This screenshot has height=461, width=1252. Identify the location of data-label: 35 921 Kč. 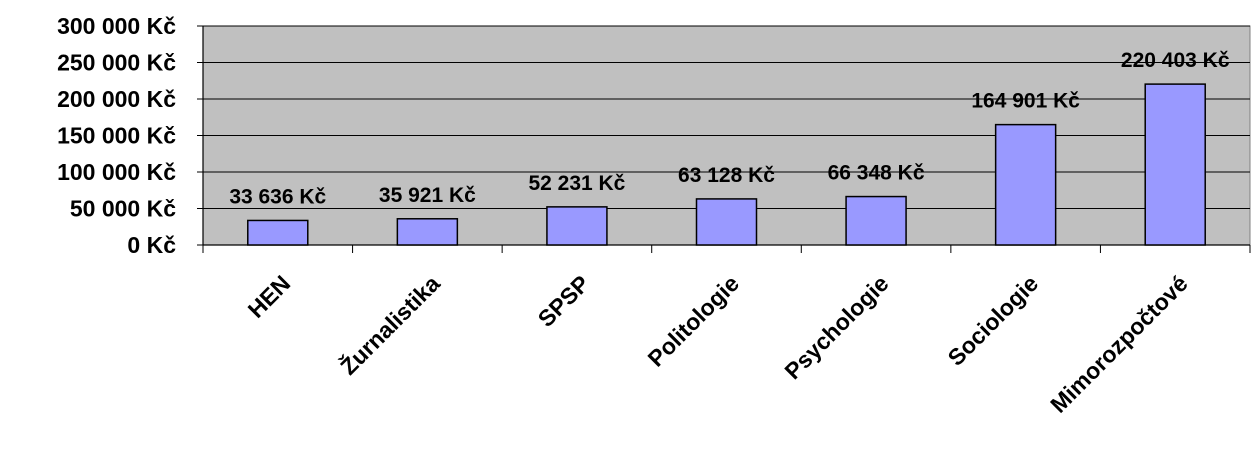
(427, 195).